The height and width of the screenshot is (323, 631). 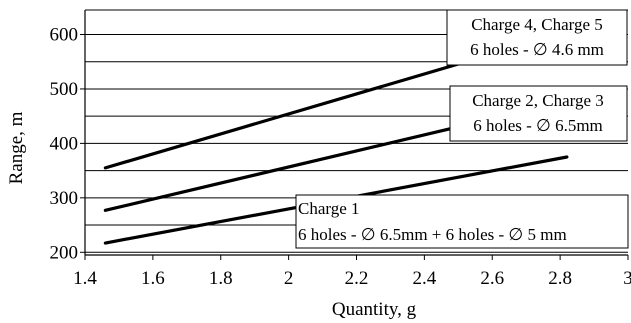 What do you see at coordinates (560, 278) in the screenshot?
I see `x-tick-label: 2.8` at bounding box center [560, 278].